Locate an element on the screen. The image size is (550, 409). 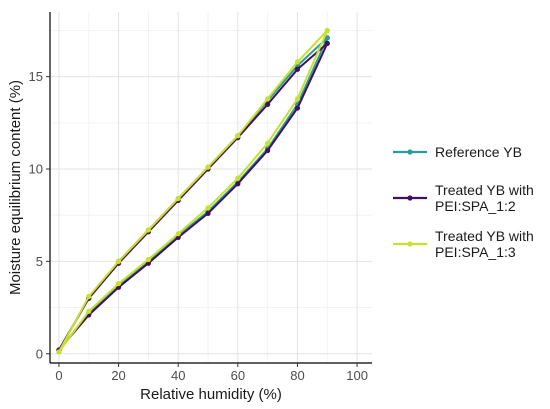
y-tick-label: 5 is located at coordinates (39, 261).